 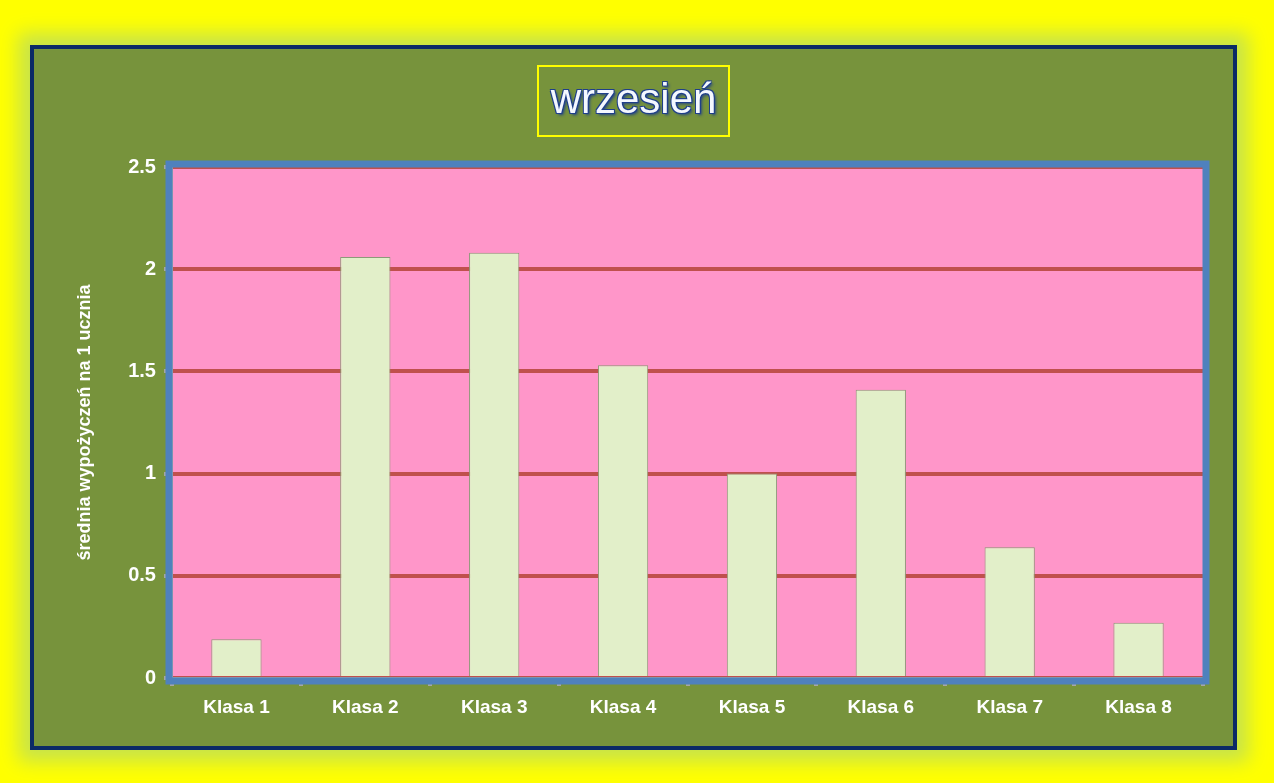 I want to click on y-tick-label: 0, so click(x=150, y=676).